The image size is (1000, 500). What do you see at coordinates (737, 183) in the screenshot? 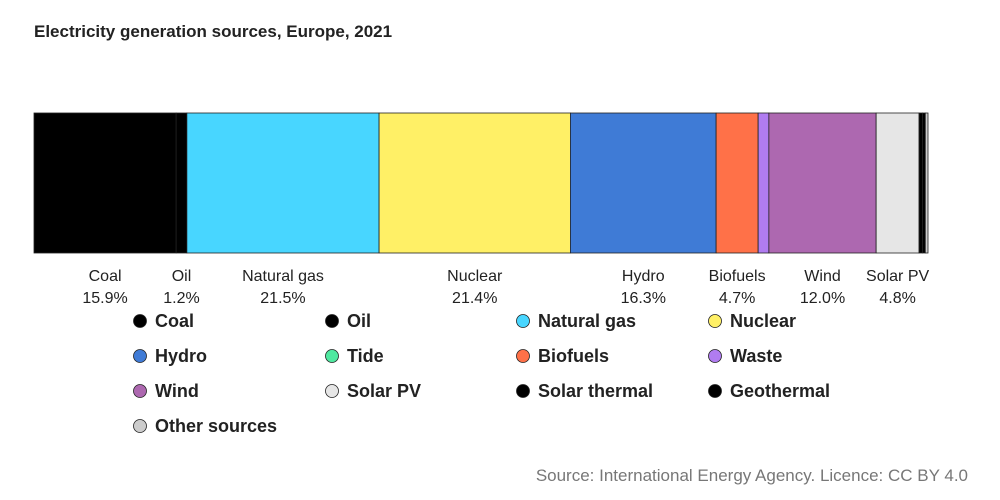
I see `bar-segment-biofuels` at bounding box center [737, 183].